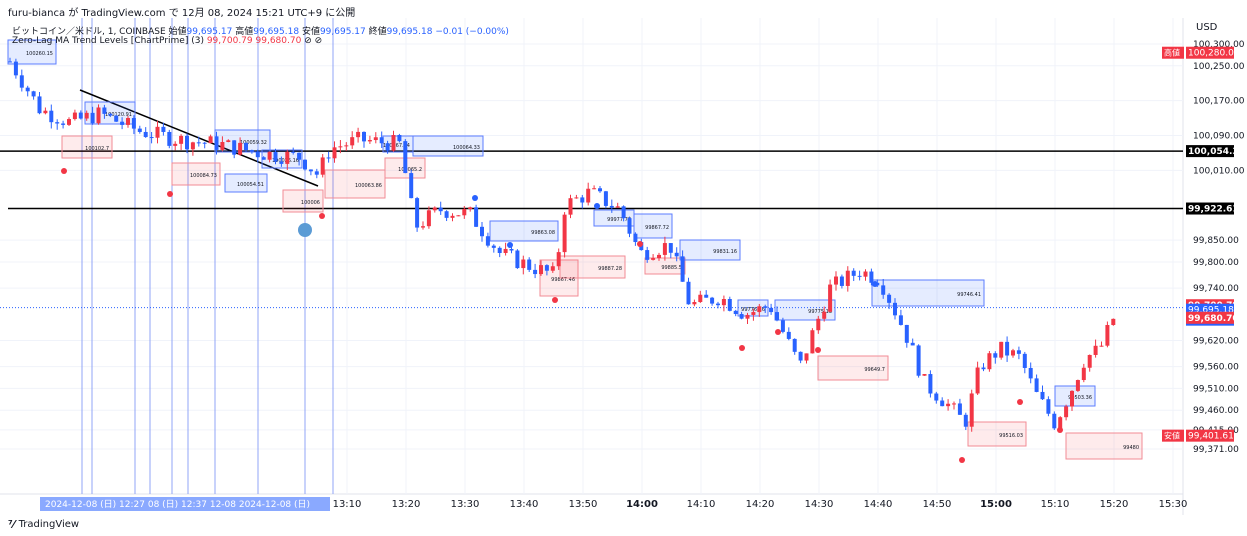 The height and width of the screenshot is (536, 1247). Describe the element at coordinates (1210, 317) in the screenshot. I see `indicator-lower-price-bg` at that location.